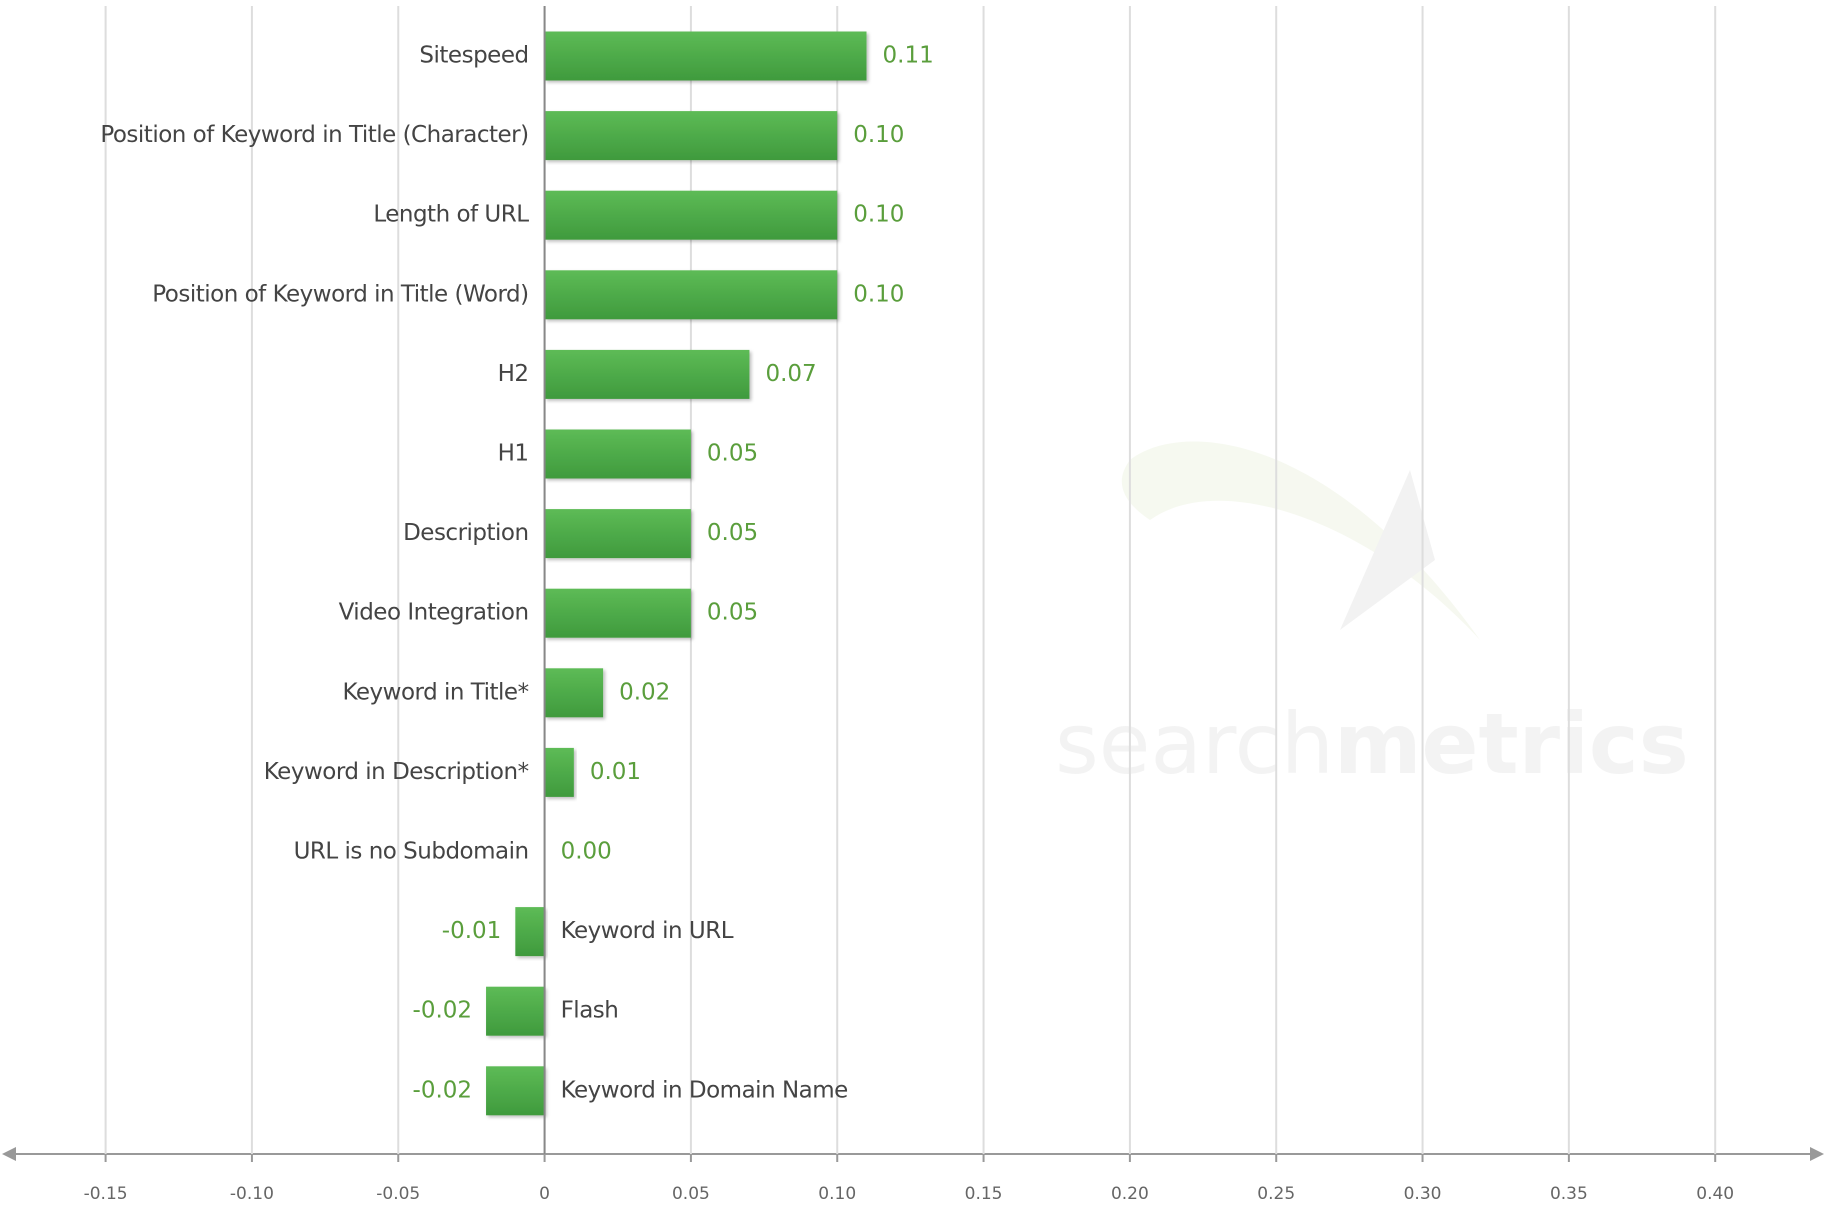 The height and width of the screenshot is (1206, 1826). I want to click on x-tick-label: 0.35, so click(1569, 1194).